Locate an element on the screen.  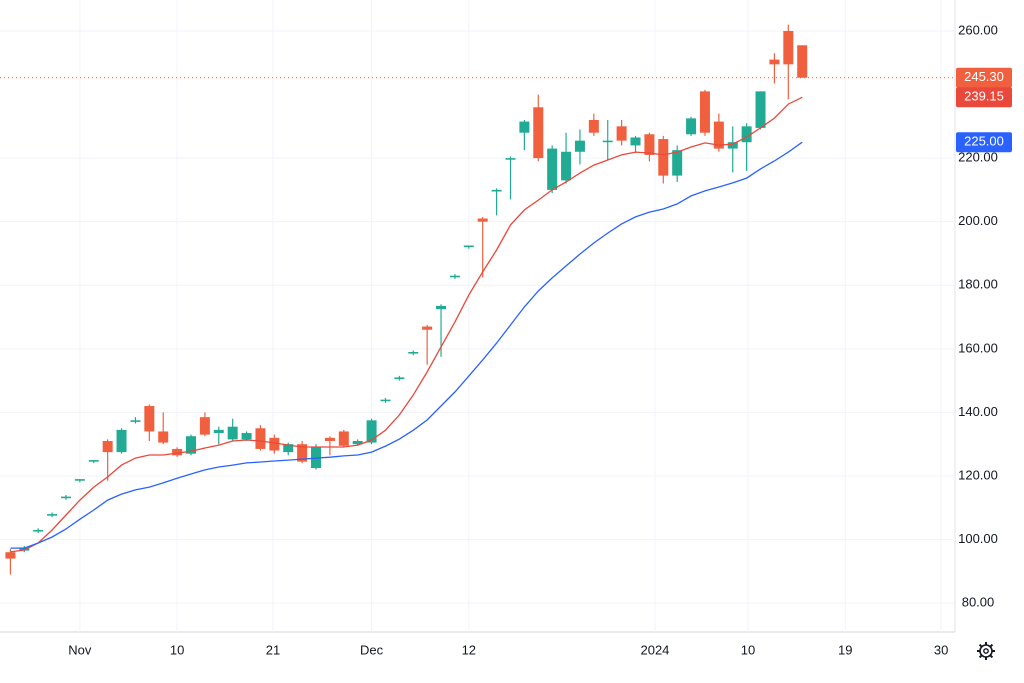
y-tick-label: 160.00 is located at coordinates (978, 347).